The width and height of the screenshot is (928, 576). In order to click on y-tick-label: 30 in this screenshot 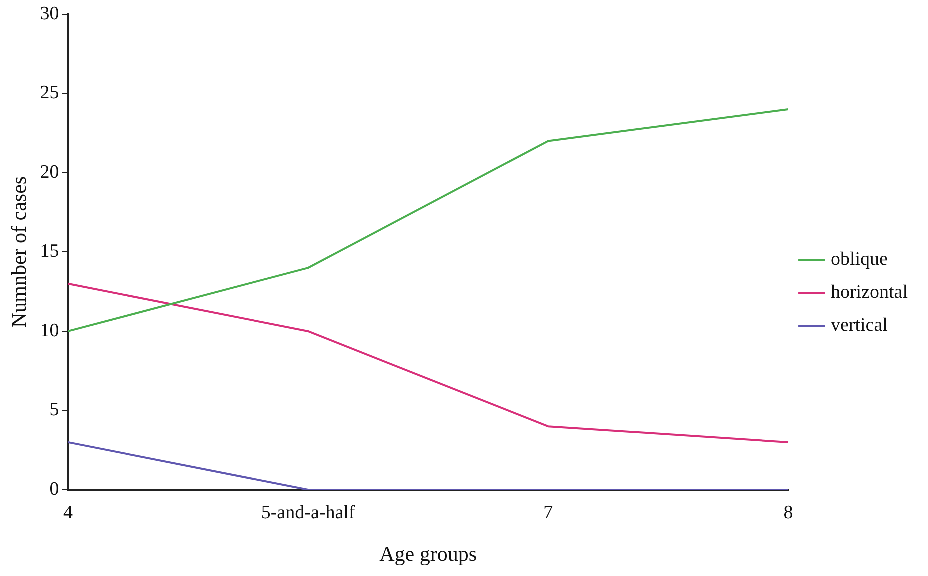, I will do `click(50, 13)`.